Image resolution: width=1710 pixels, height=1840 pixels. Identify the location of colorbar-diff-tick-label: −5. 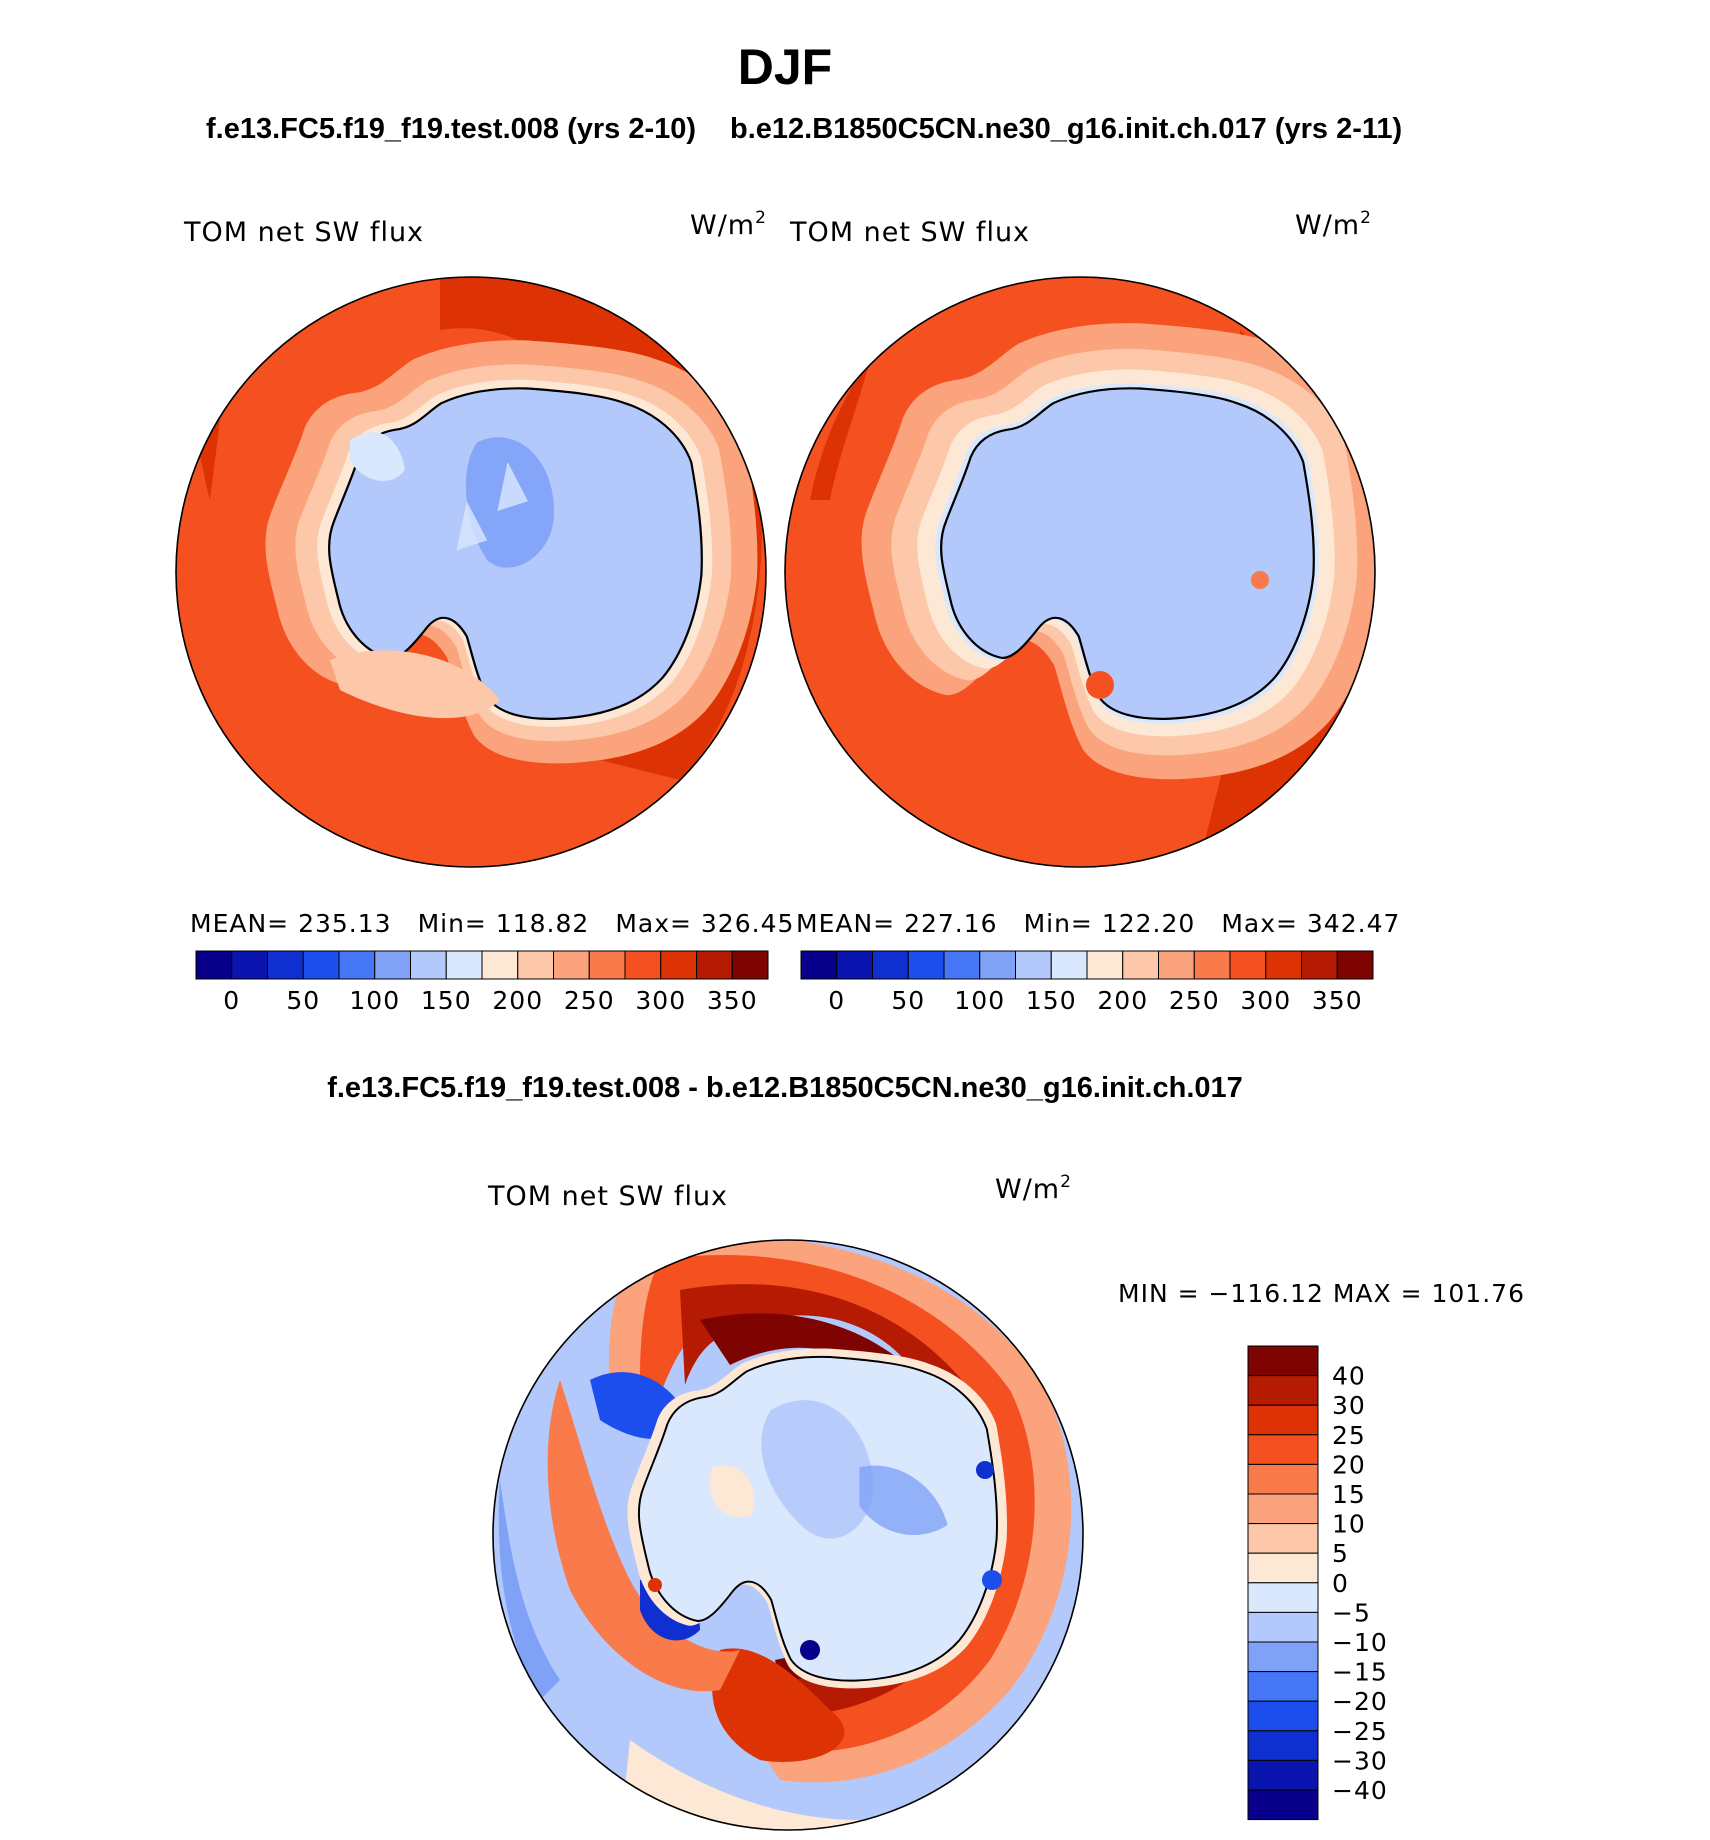
(1351, 1612).